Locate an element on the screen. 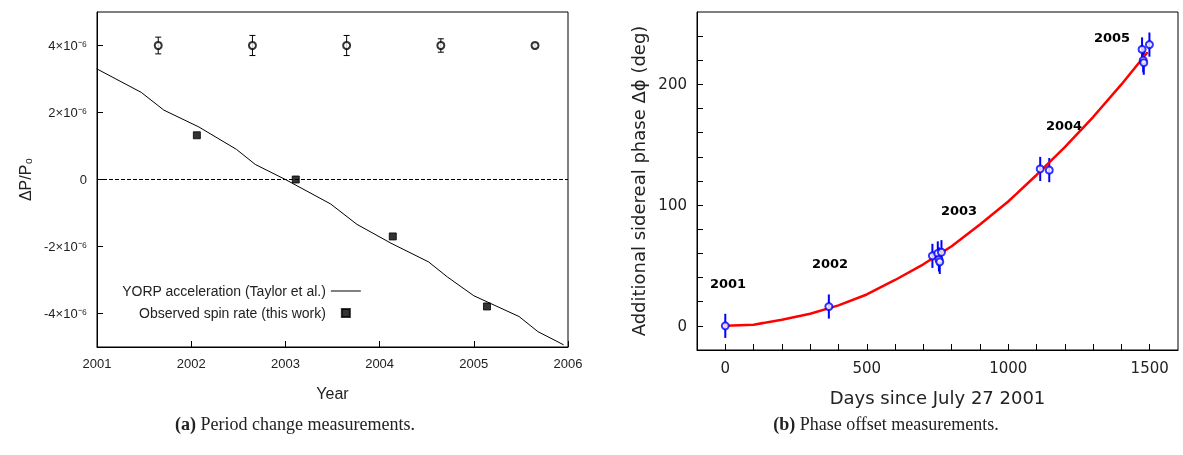  annotation: 2002 is located at coordinates (830, 263).